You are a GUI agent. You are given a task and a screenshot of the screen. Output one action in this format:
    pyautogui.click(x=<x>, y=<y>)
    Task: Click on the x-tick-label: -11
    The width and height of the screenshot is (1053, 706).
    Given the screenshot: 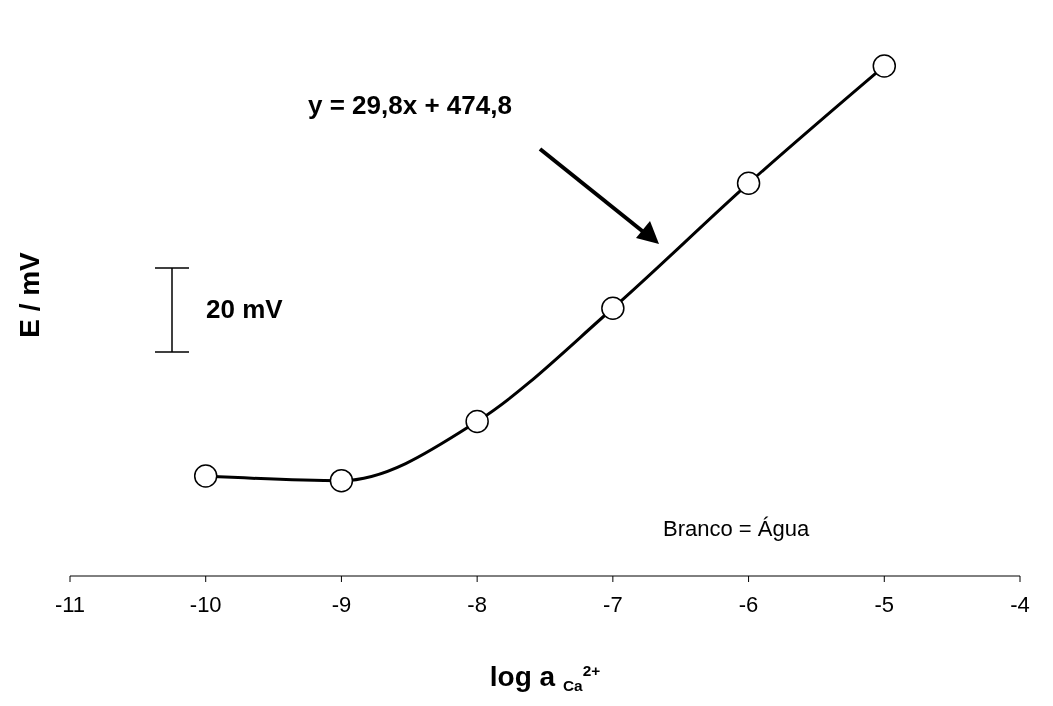 What is the action you would take?
    pyautogui.click(x=70, y=604)
    